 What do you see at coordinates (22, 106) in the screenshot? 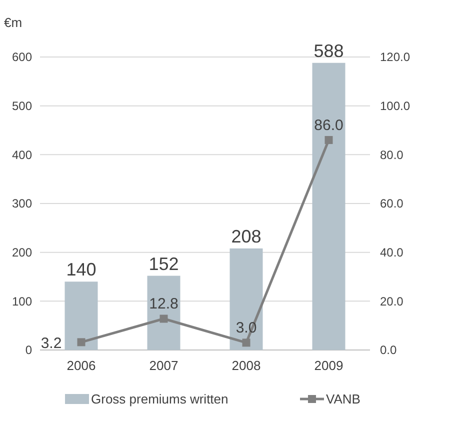
I see `y-tick-label: 500` at bounding box center [22, 106].